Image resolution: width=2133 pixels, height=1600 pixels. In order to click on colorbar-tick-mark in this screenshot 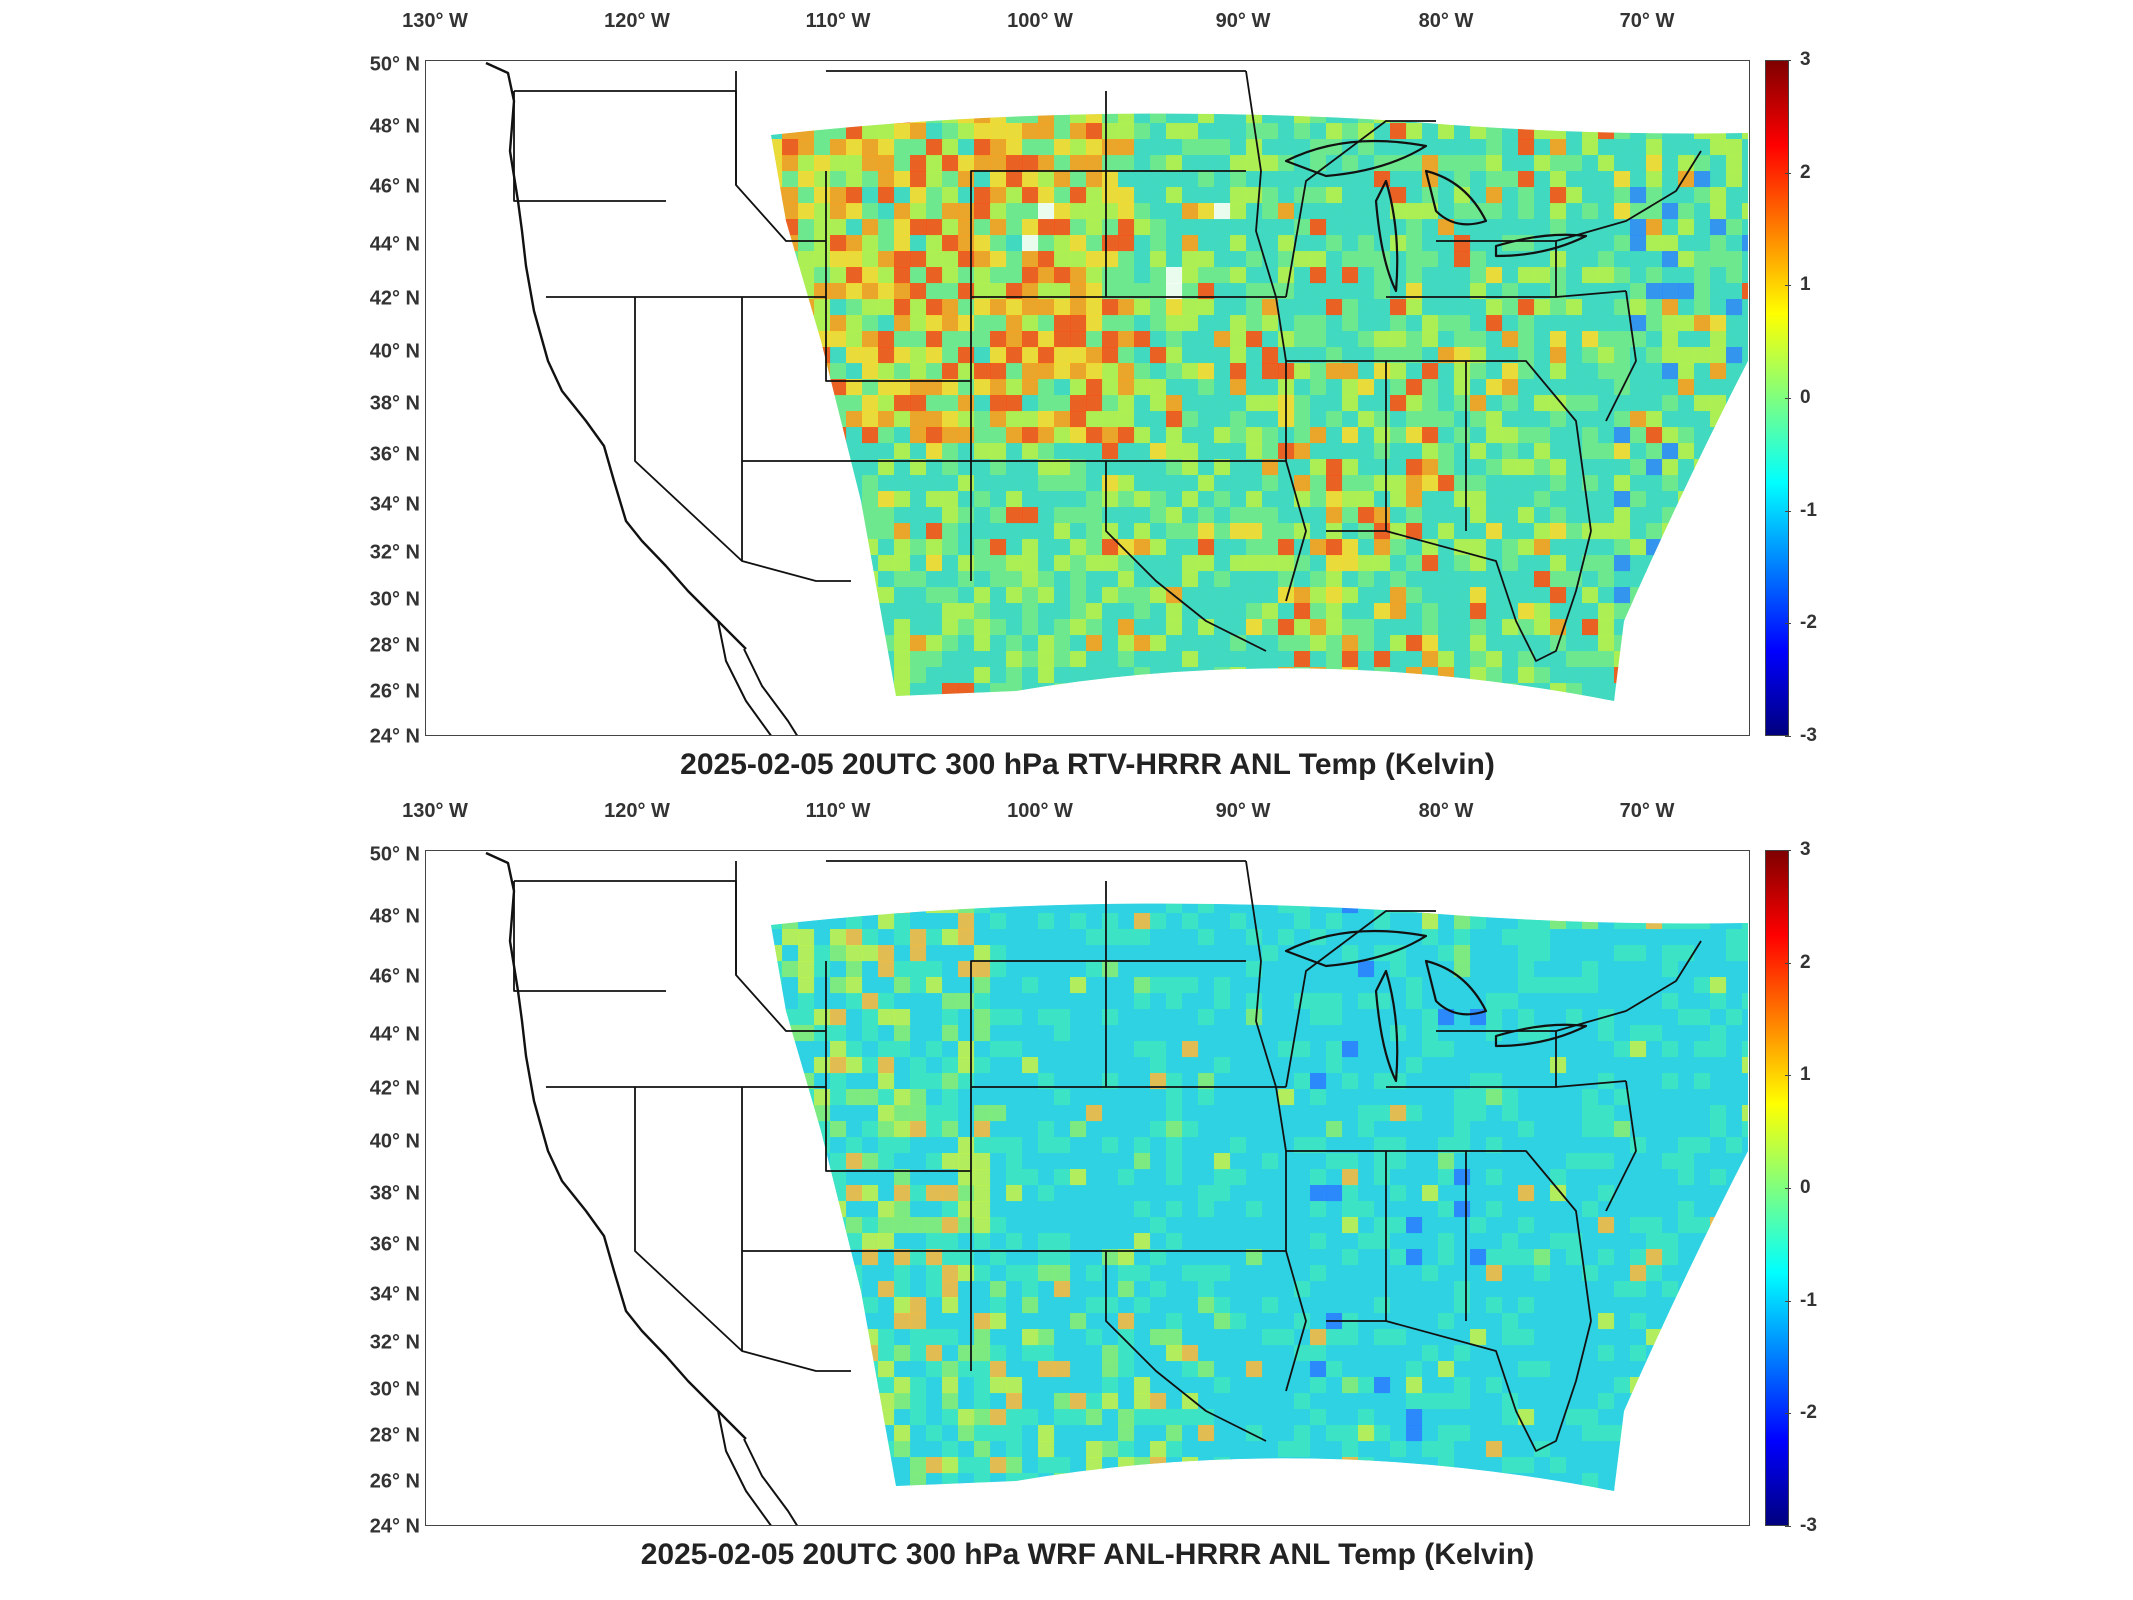, I will do `click(1788, 60)`.